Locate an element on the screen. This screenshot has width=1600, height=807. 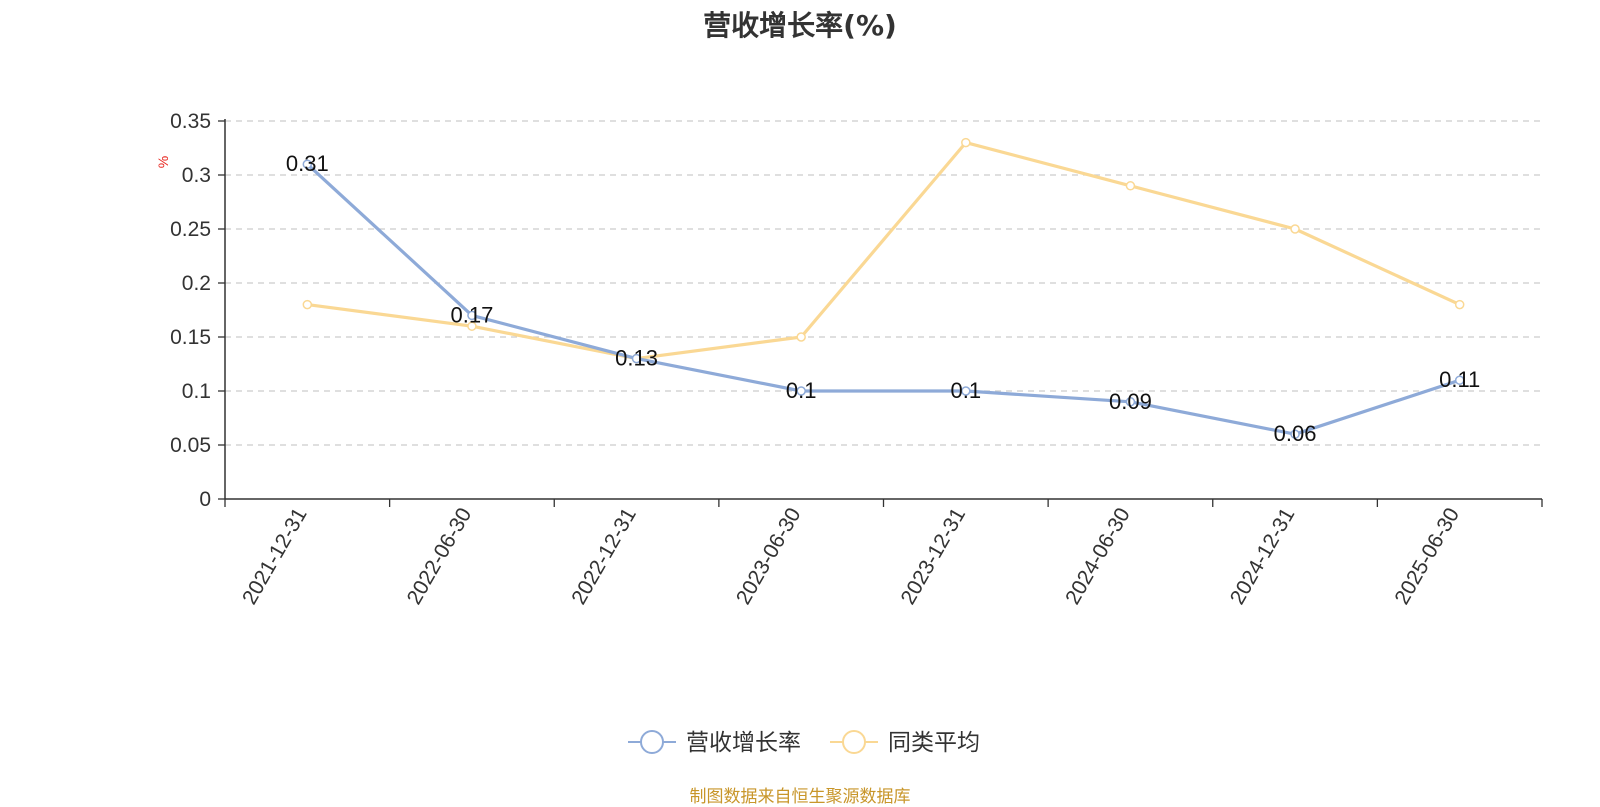
y-tick-label: 0.3 is located at coordinates (196, 175).